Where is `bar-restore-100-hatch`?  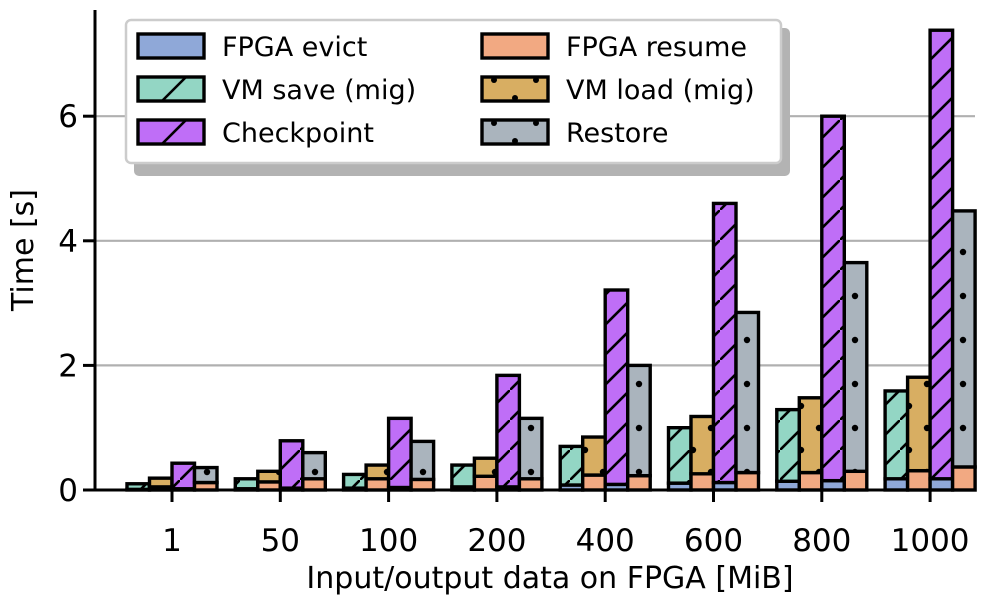 bar-restore-100-hatch is located at coordinates (422, 460).